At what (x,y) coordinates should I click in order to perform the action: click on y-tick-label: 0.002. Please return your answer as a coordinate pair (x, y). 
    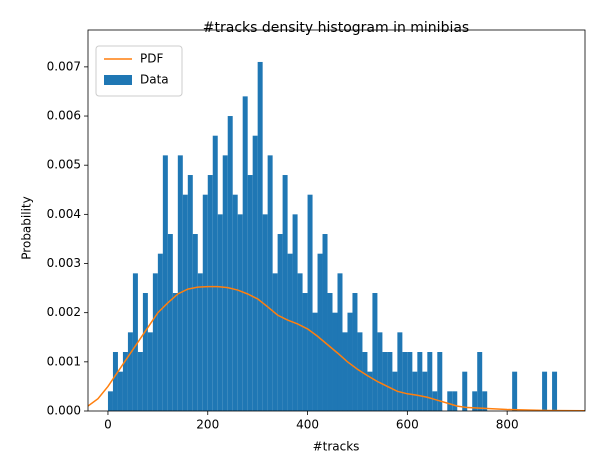
    Looking at the image, I should click on (64, 312).